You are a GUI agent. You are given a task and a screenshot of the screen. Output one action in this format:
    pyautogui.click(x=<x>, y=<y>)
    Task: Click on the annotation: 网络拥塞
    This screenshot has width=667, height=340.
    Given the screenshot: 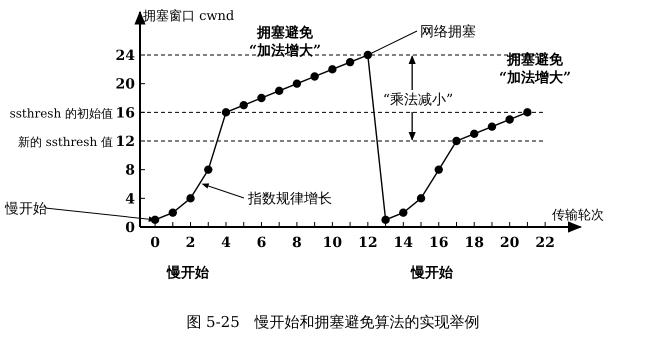 What is the action you would take?
    pyautogui.click(x=448, y=32)
    